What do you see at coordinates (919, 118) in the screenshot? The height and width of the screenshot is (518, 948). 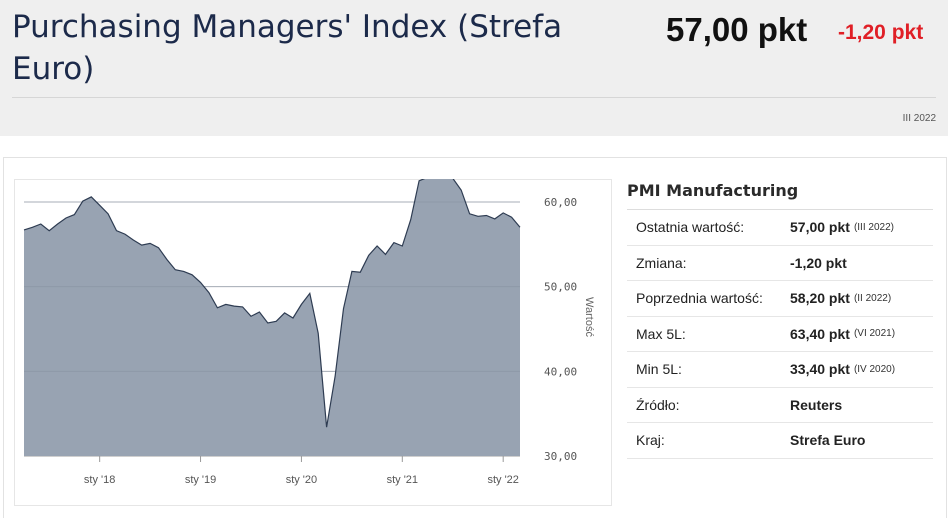 I see `period-label: III 2022` at bounding box center [919, 118].